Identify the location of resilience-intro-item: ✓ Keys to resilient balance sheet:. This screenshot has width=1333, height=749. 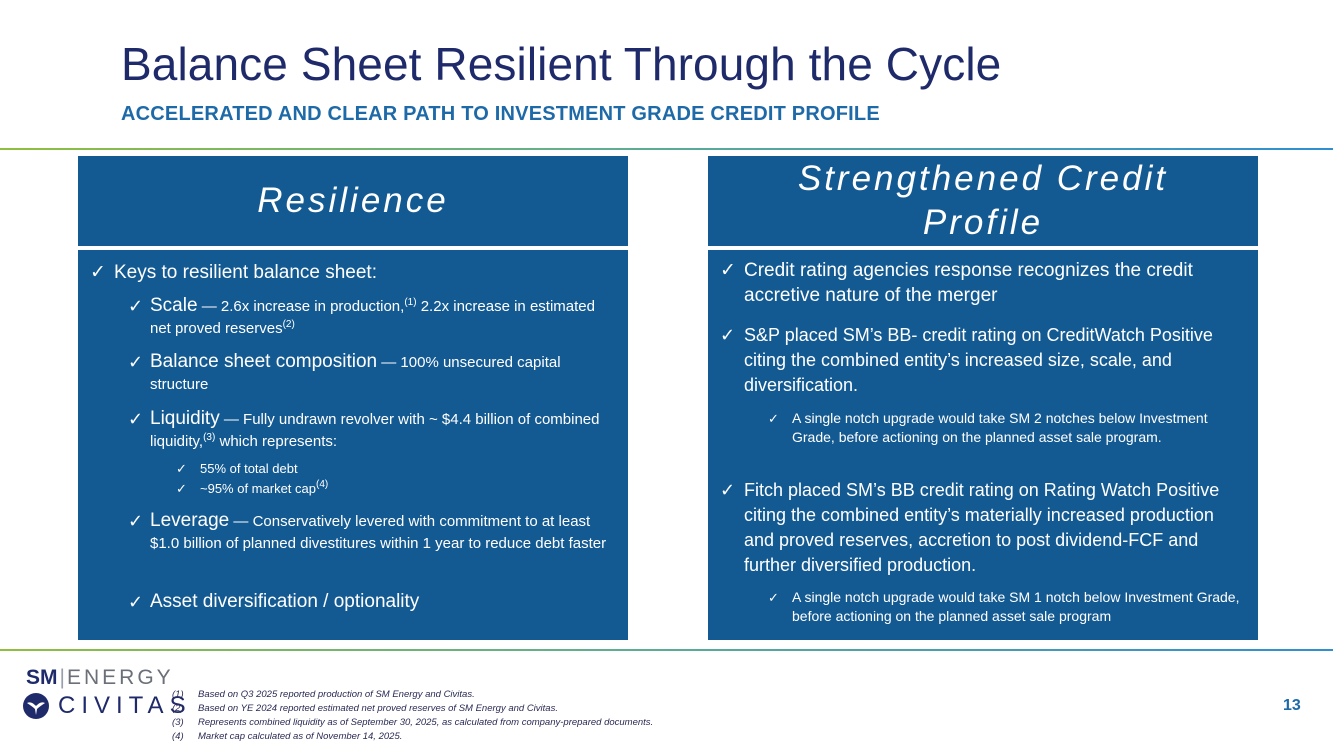
(350, 272).